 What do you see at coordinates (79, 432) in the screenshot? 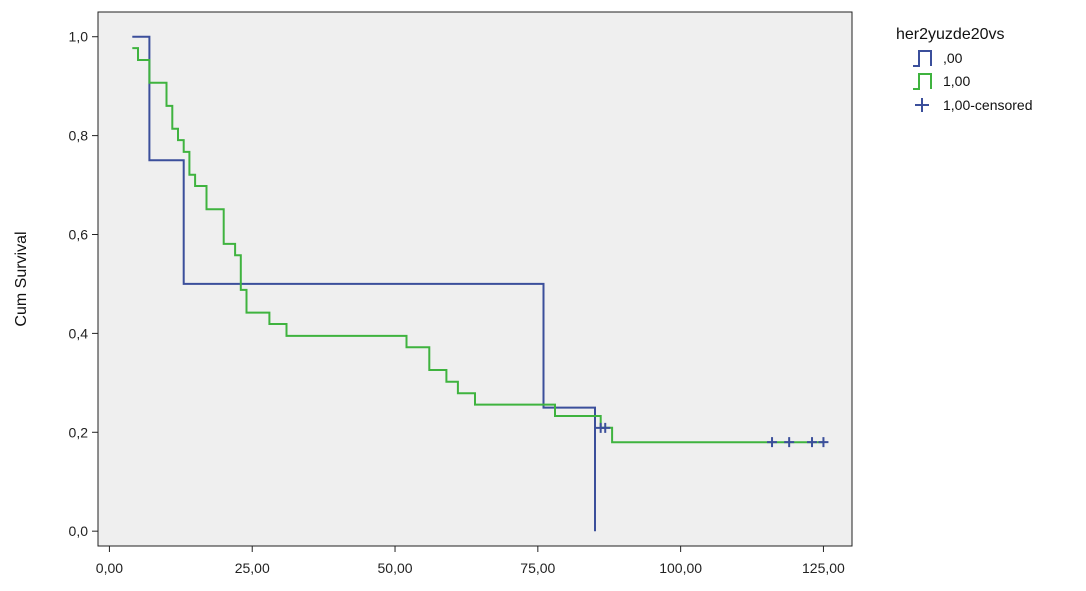
I see `y-tick-label: 0,2` at bounding box center [79, 432].